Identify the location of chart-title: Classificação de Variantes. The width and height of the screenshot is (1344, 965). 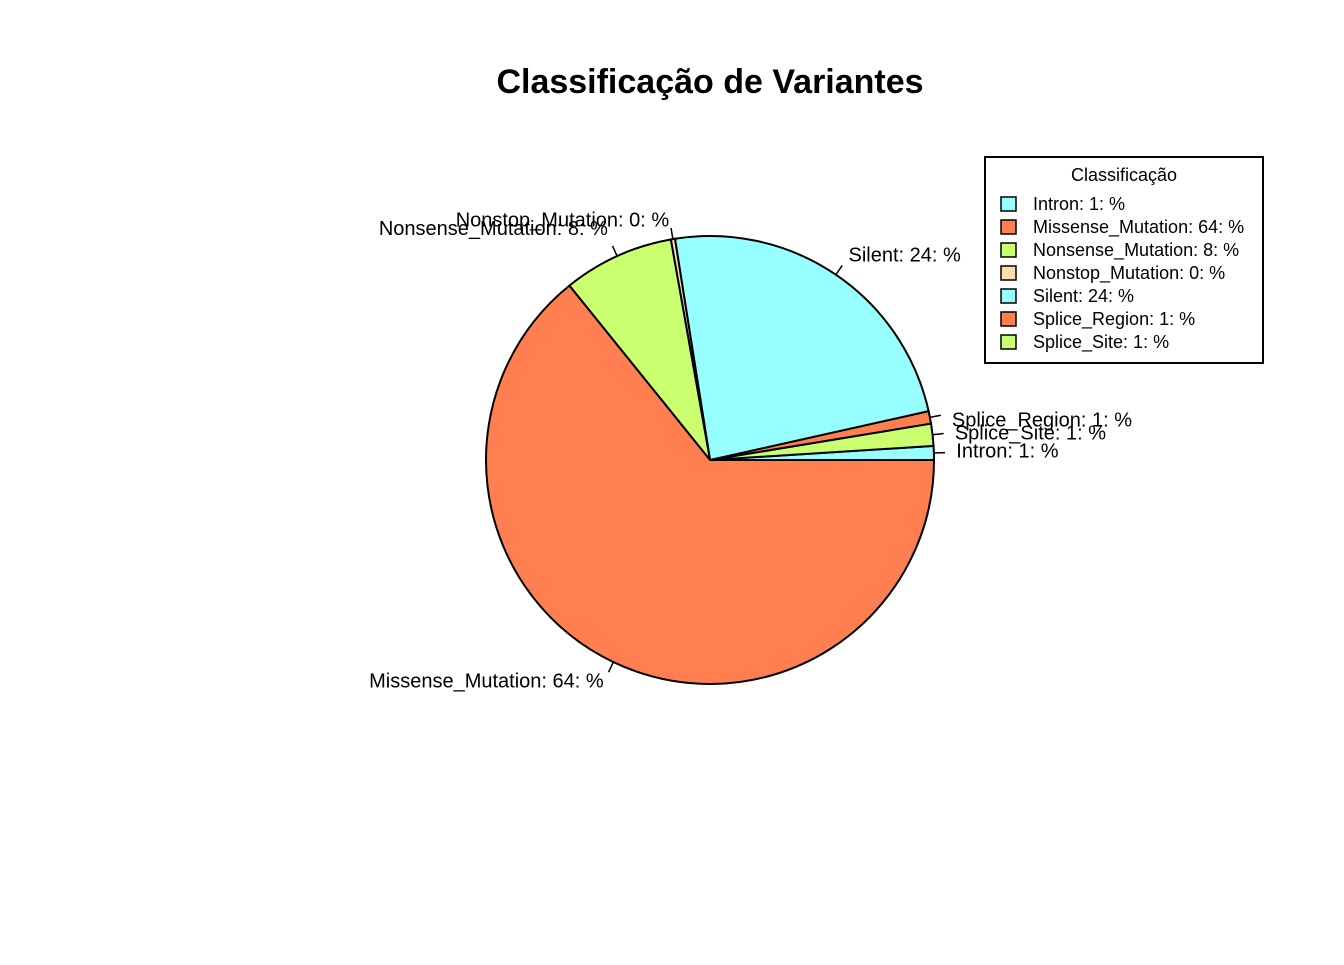
(709, 82).